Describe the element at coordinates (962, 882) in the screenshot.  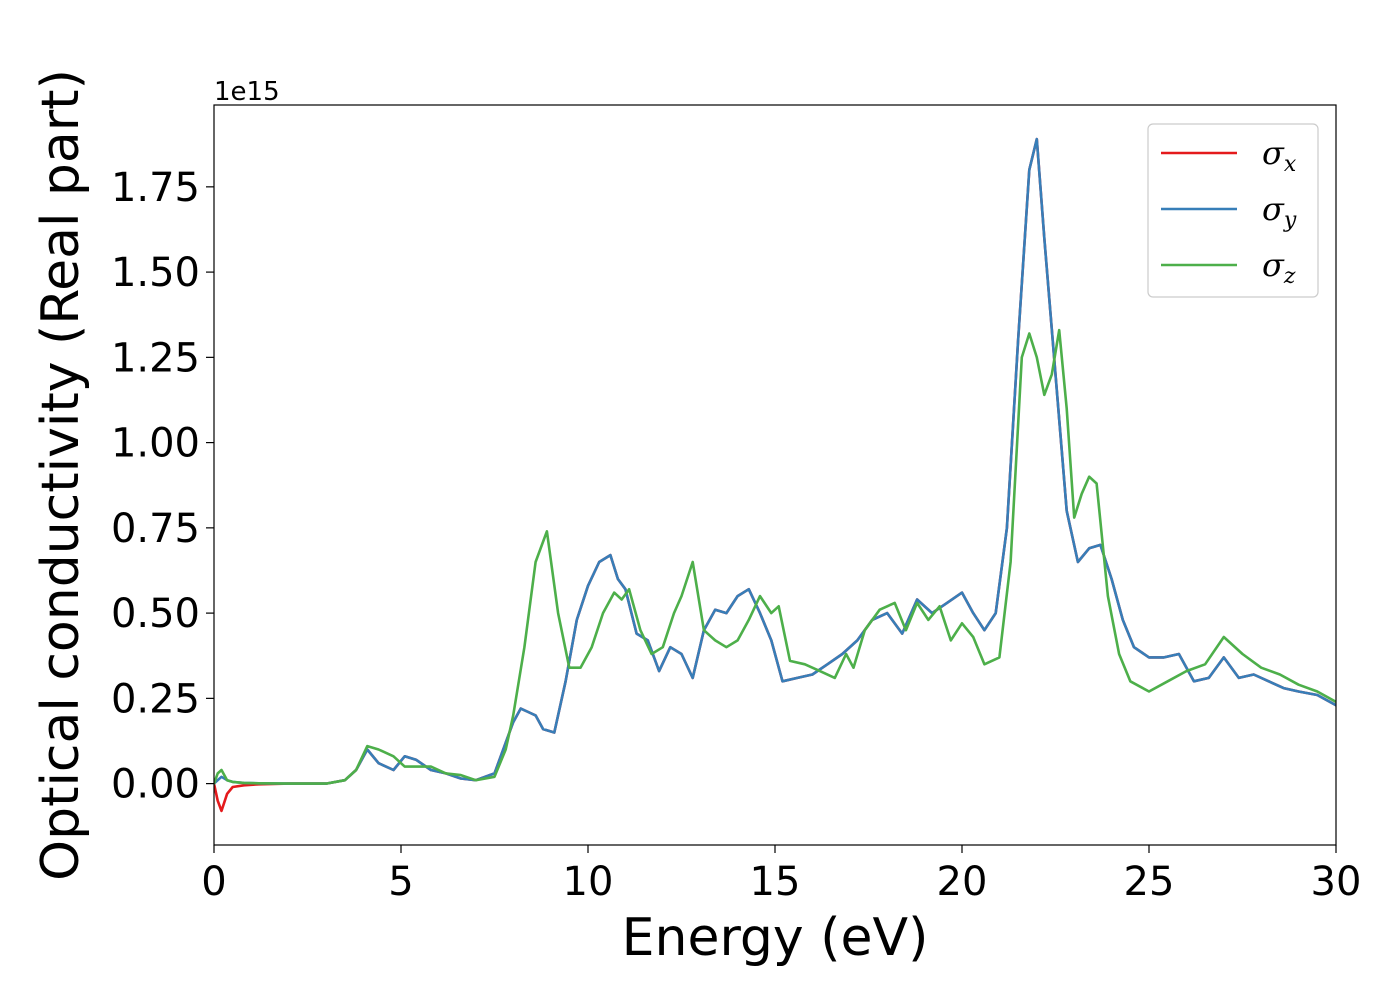
I see `x-tick-label: 20` at that location.